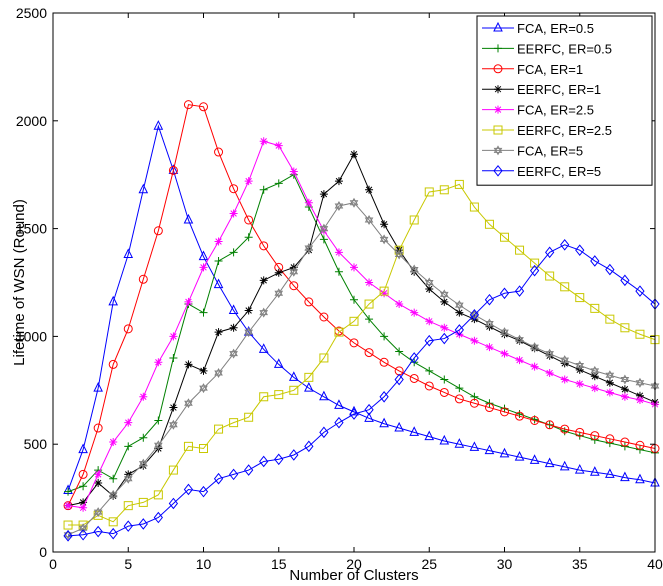  Describe the element at coordinates (541, 89) in the screenshot. I see `legend-item: EERFC, ER=1` at that location.